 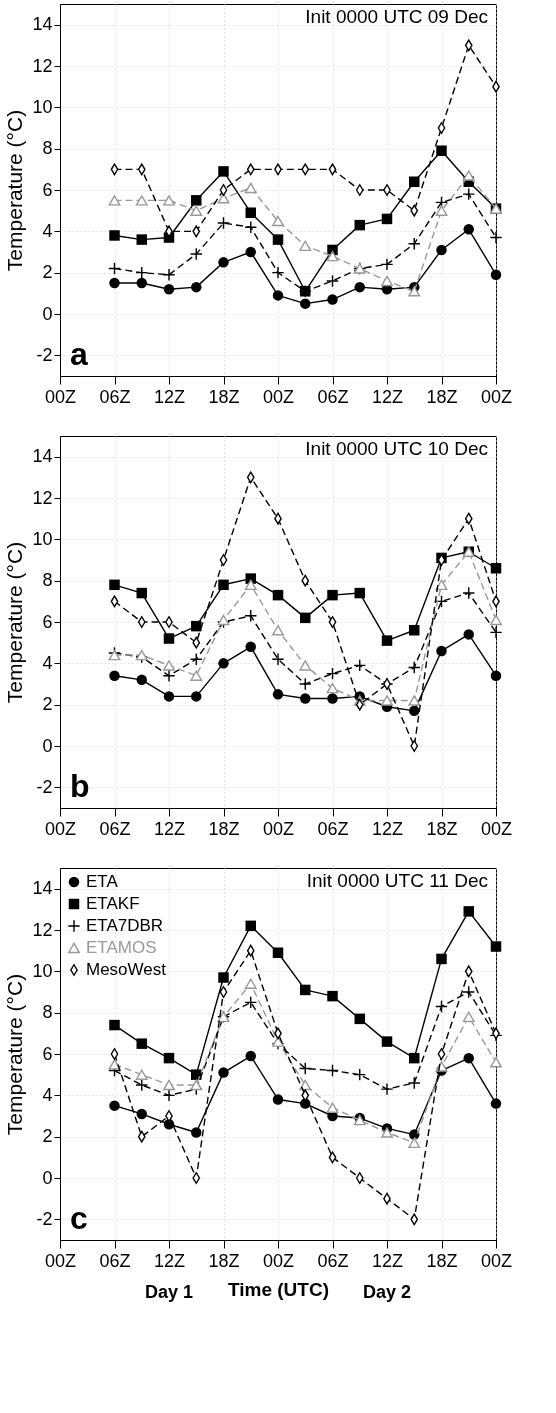 What do you see at coordinates (396, 16) in the screenshot?
I see `chart-title: Init 0000 UTC 09 Dec` at bounding box center [396, 16].